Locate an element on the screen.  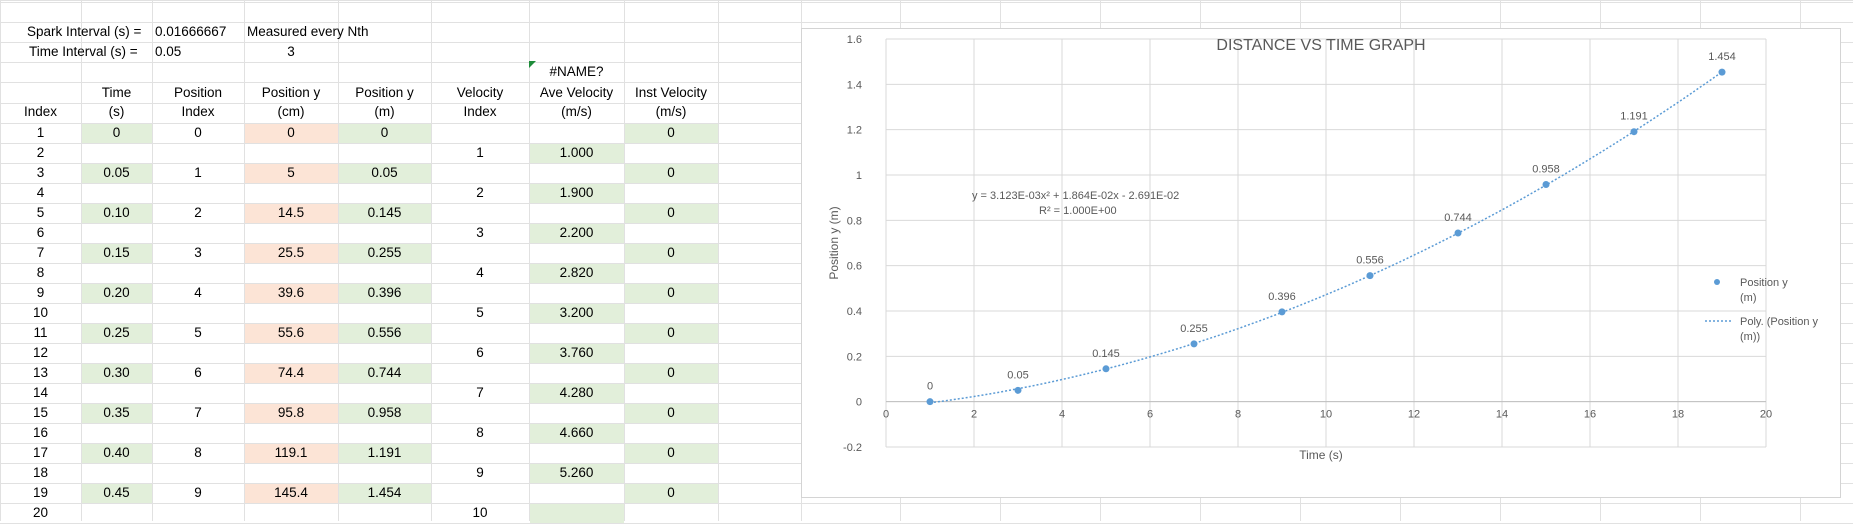
ave-velocity-cell: 1.900 is located at coordinates (576, 193).